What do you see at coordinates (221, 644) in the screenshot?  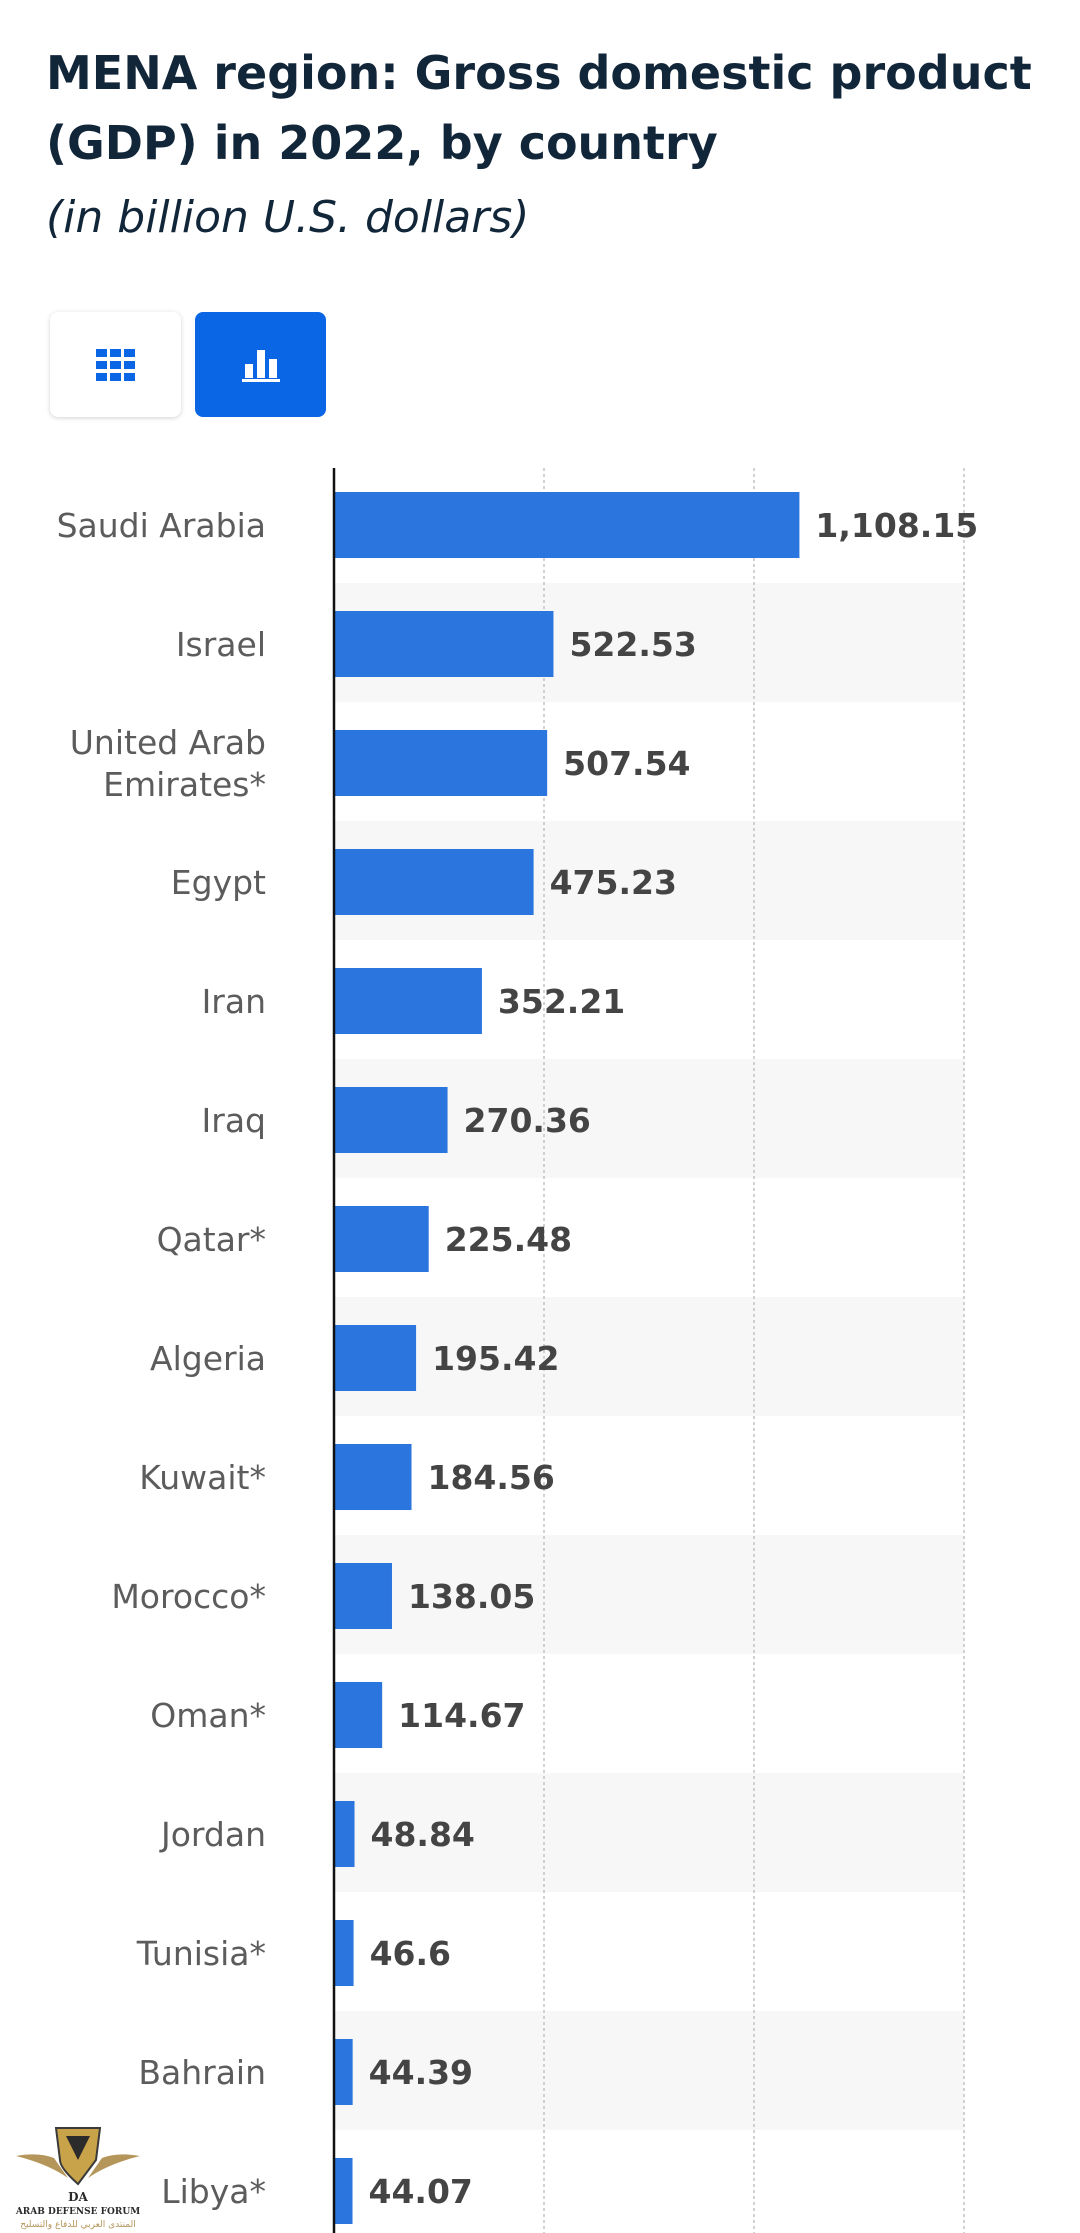 I see `category-label: Israel` at bounding box center [221, 644].